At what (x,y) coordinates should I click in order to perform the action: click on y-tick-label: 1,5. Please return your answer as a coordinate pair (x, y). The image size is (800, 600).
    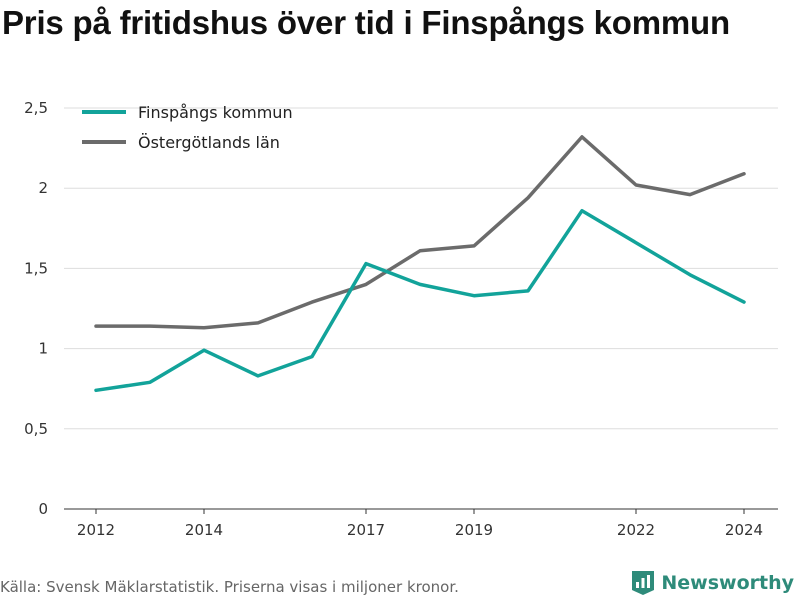
    Looking at the image, I should click on (36, 268).